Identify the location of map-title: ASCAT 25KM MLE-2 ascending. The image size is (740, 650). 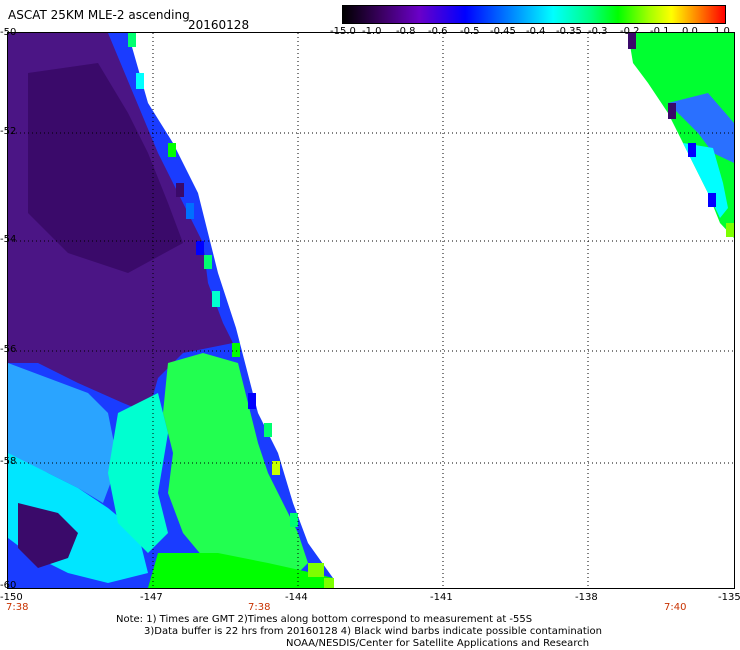
(99, 15).